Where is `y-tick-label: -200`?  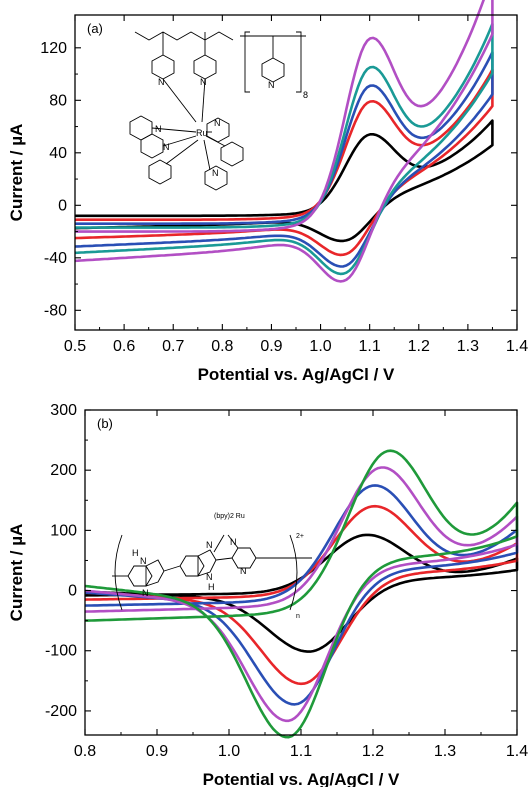
y-tick-label: -200 is located at coordinates (61, 711).